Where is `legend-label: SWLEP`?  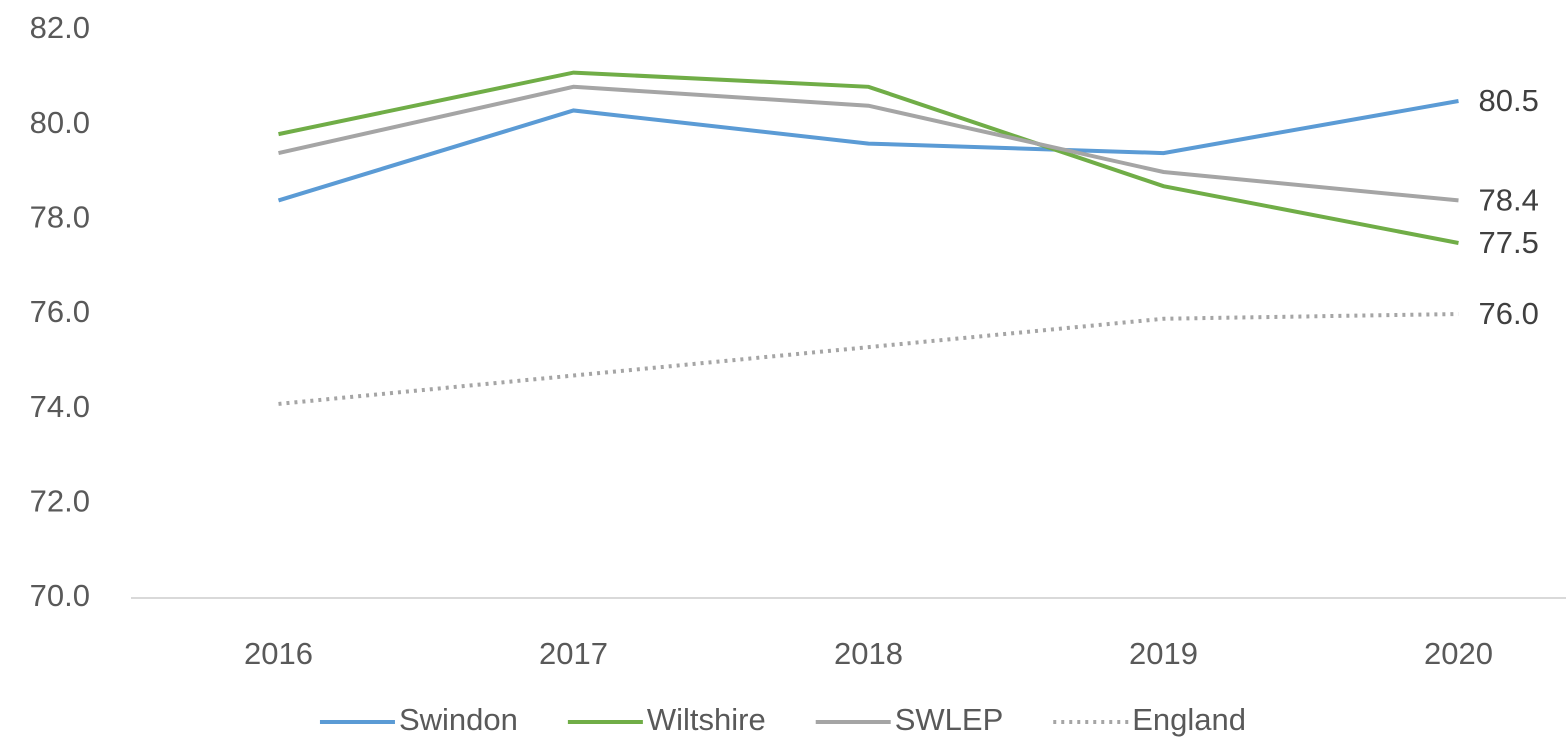 legend-label: SWLEP is located at coordinates (949, 719).